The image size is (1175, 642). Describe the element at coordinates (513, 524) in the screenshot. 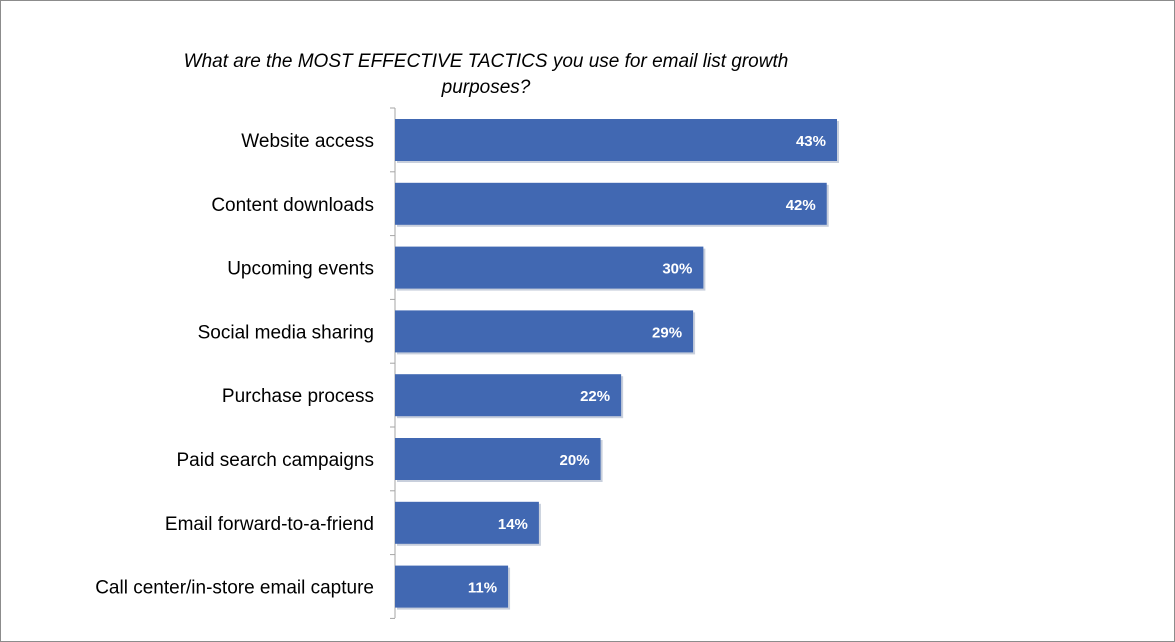

I see `value-label: 14%` at that location.